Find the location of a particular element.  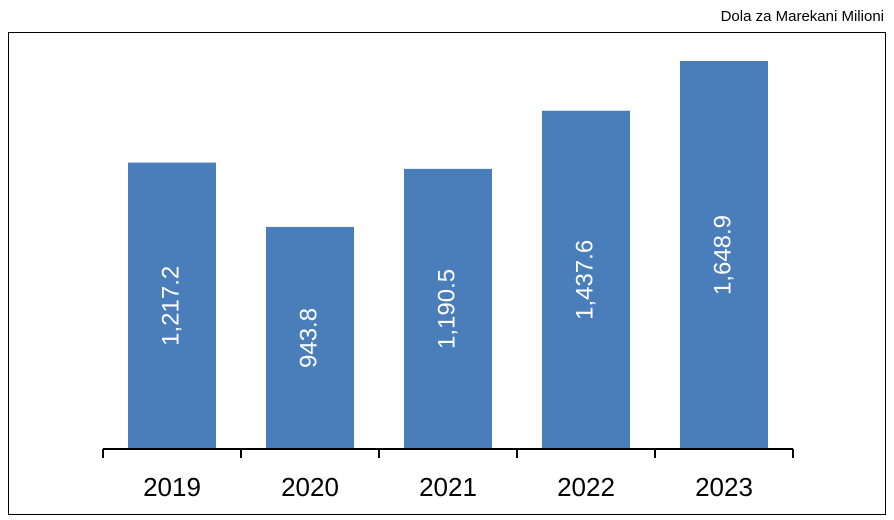

x-tick-label: 2020 is located at coordinates (310, 487).